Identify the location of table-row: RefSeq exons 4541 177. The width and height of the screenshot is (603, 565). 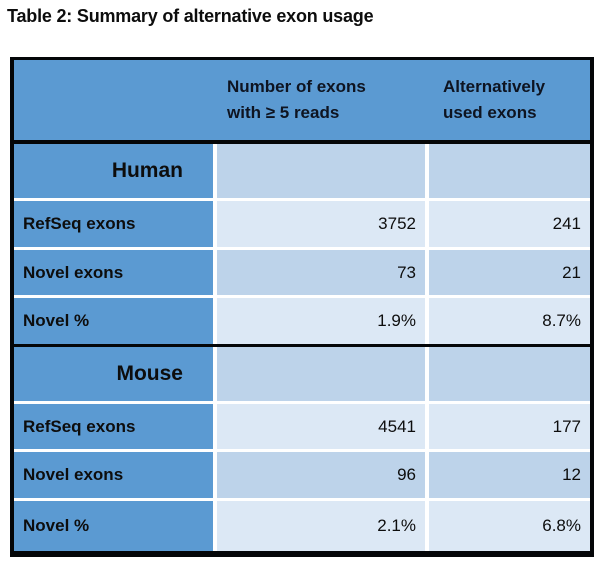
(302, 426).